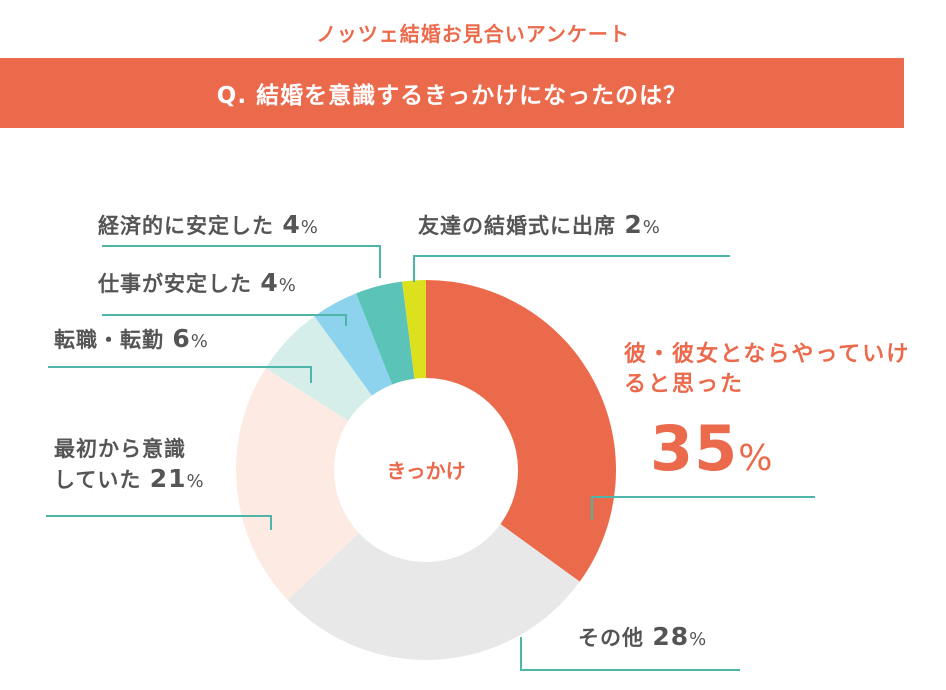 This screenshot has width=946, height=690. What do you see at coordinates (168, 478) in the screenshot?
I see `label-initial-number: 21` at bounding box center [168, 478].